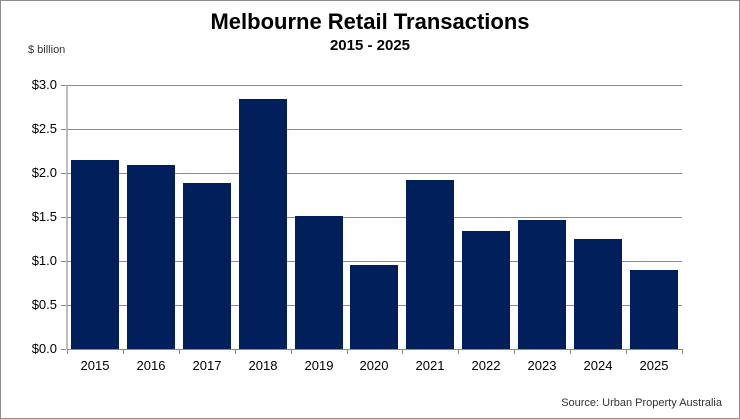 This screenshot has height=419, width=740. Describe the element at coordinates (207, 365) in the screenshot. I see `x-tick-label: 2017` at that location.